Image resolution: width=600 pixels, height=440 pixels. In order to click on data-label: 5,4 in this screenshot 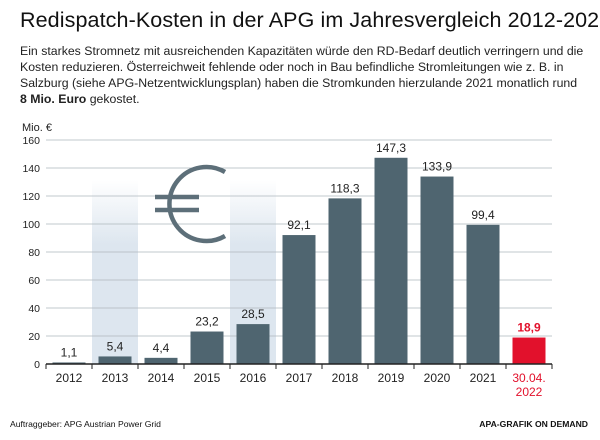, I will do `click(115, 346)`.